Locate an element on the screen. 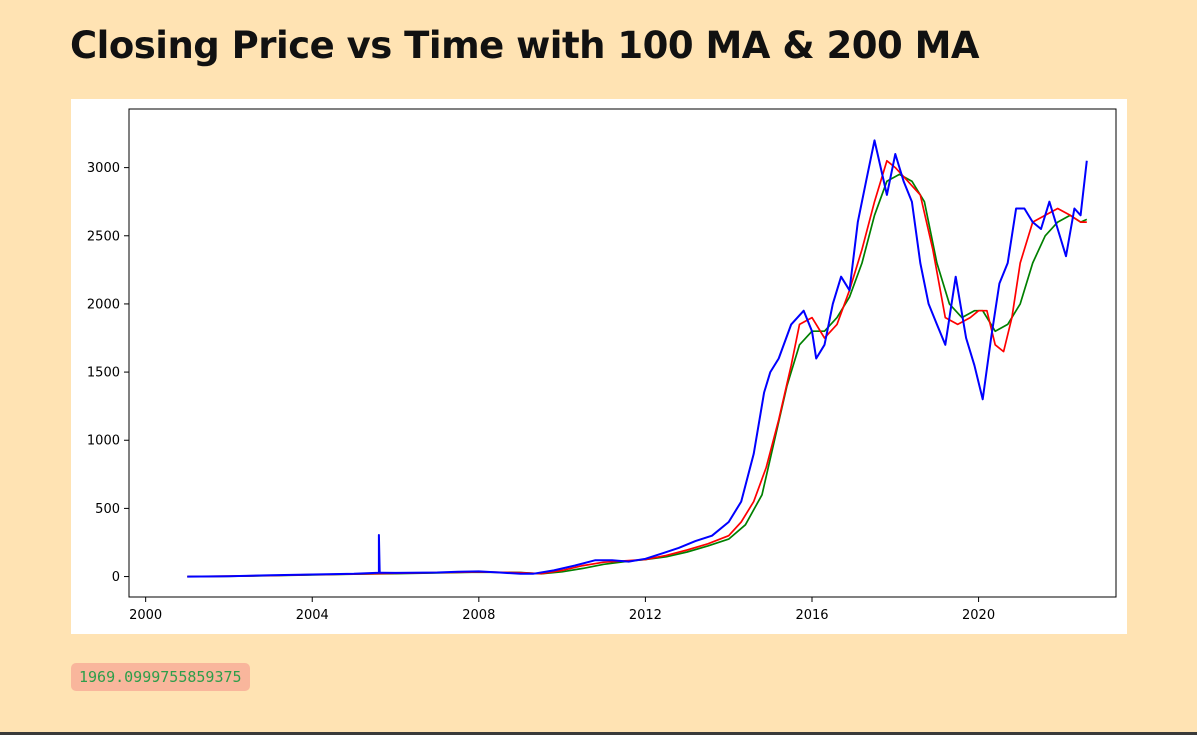 This screenshot has height=735, width=1197. y-tick-label: 2000 is located at coordinates (103, 304).